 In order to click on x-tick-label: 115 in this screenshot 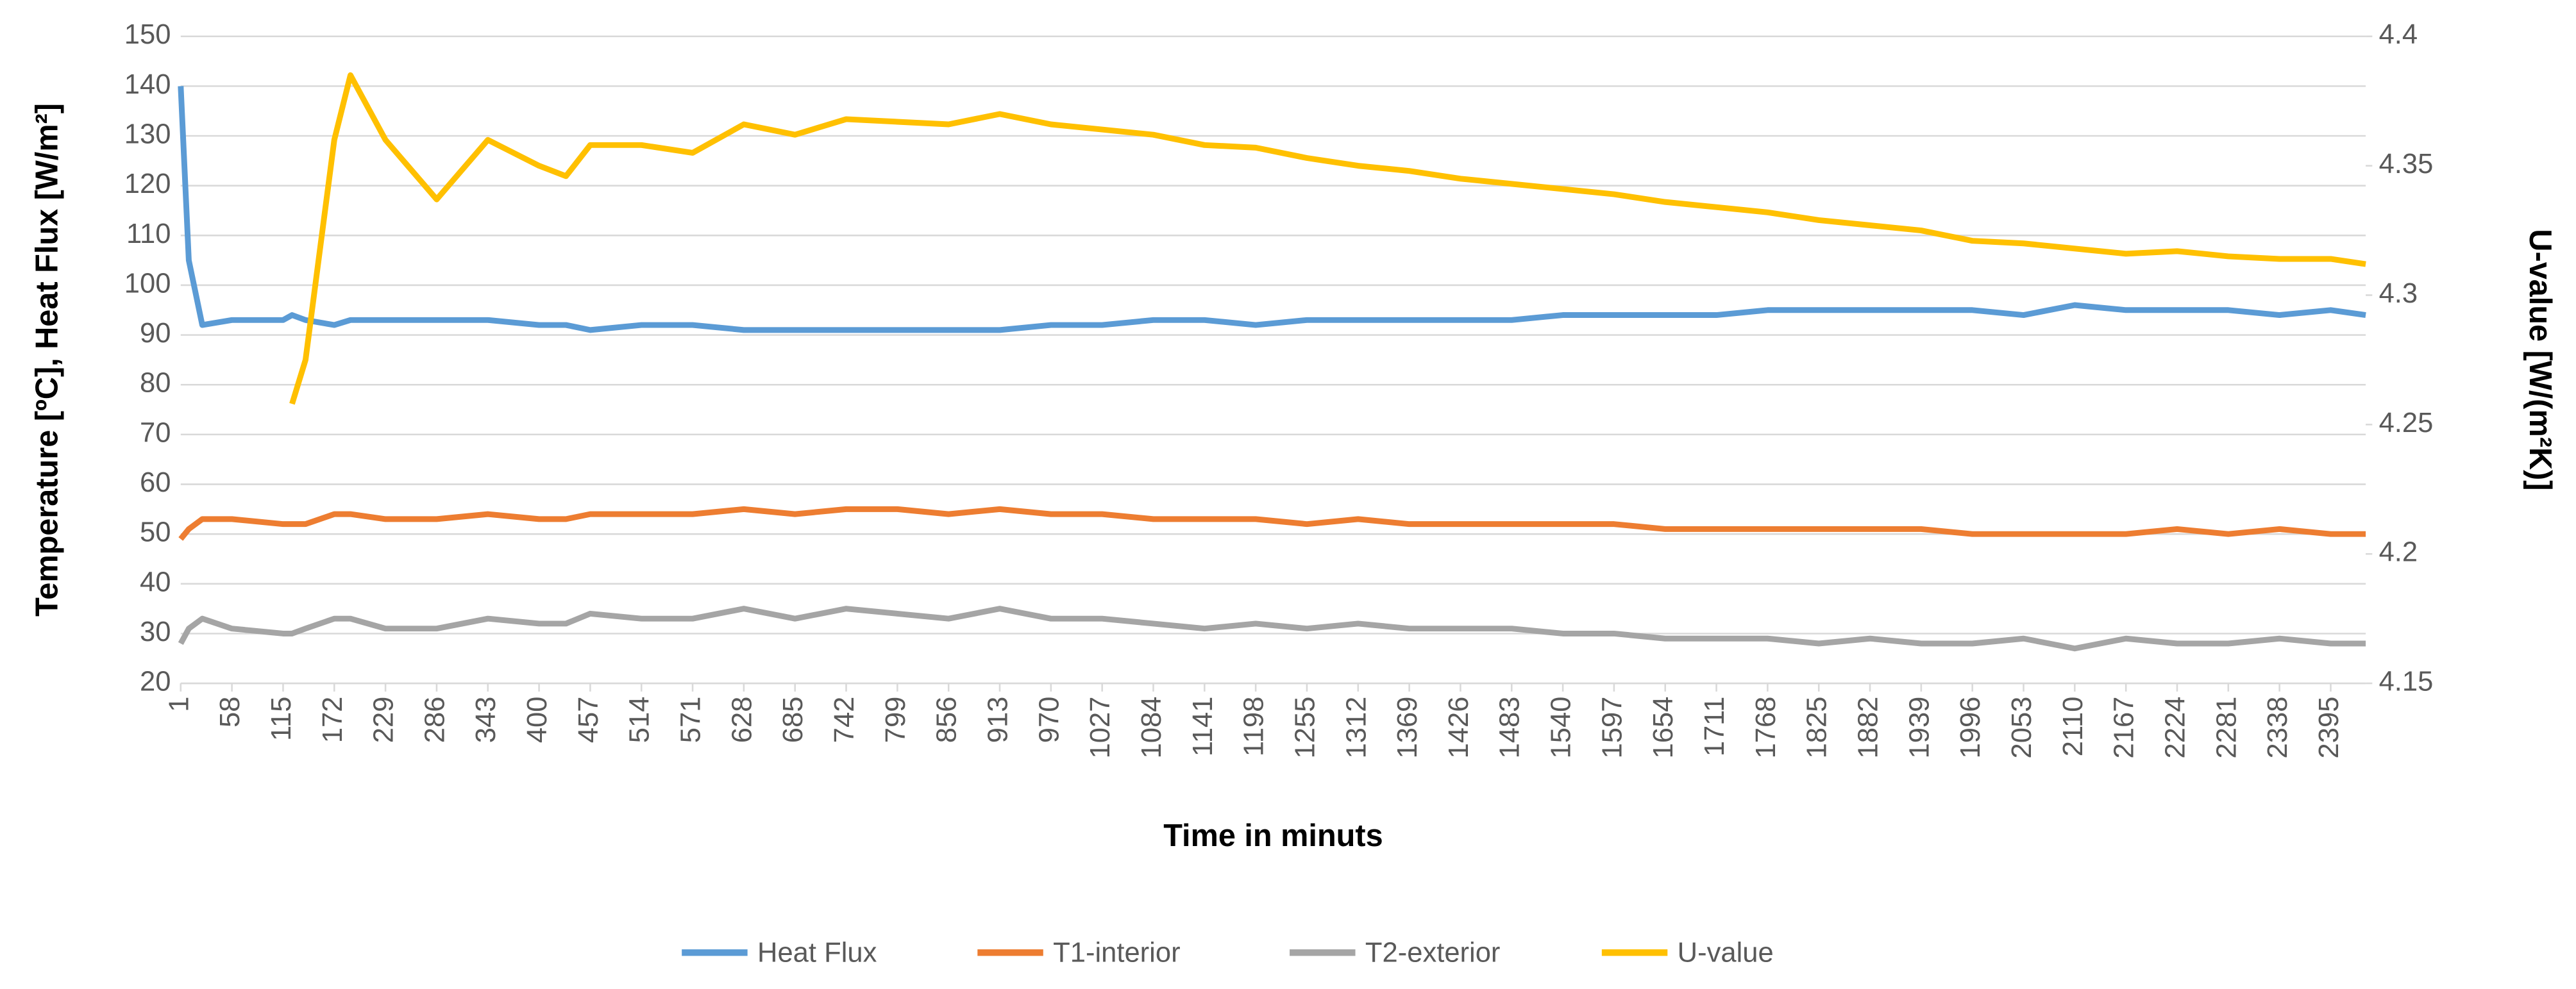, I will do `click(281, 719)`.